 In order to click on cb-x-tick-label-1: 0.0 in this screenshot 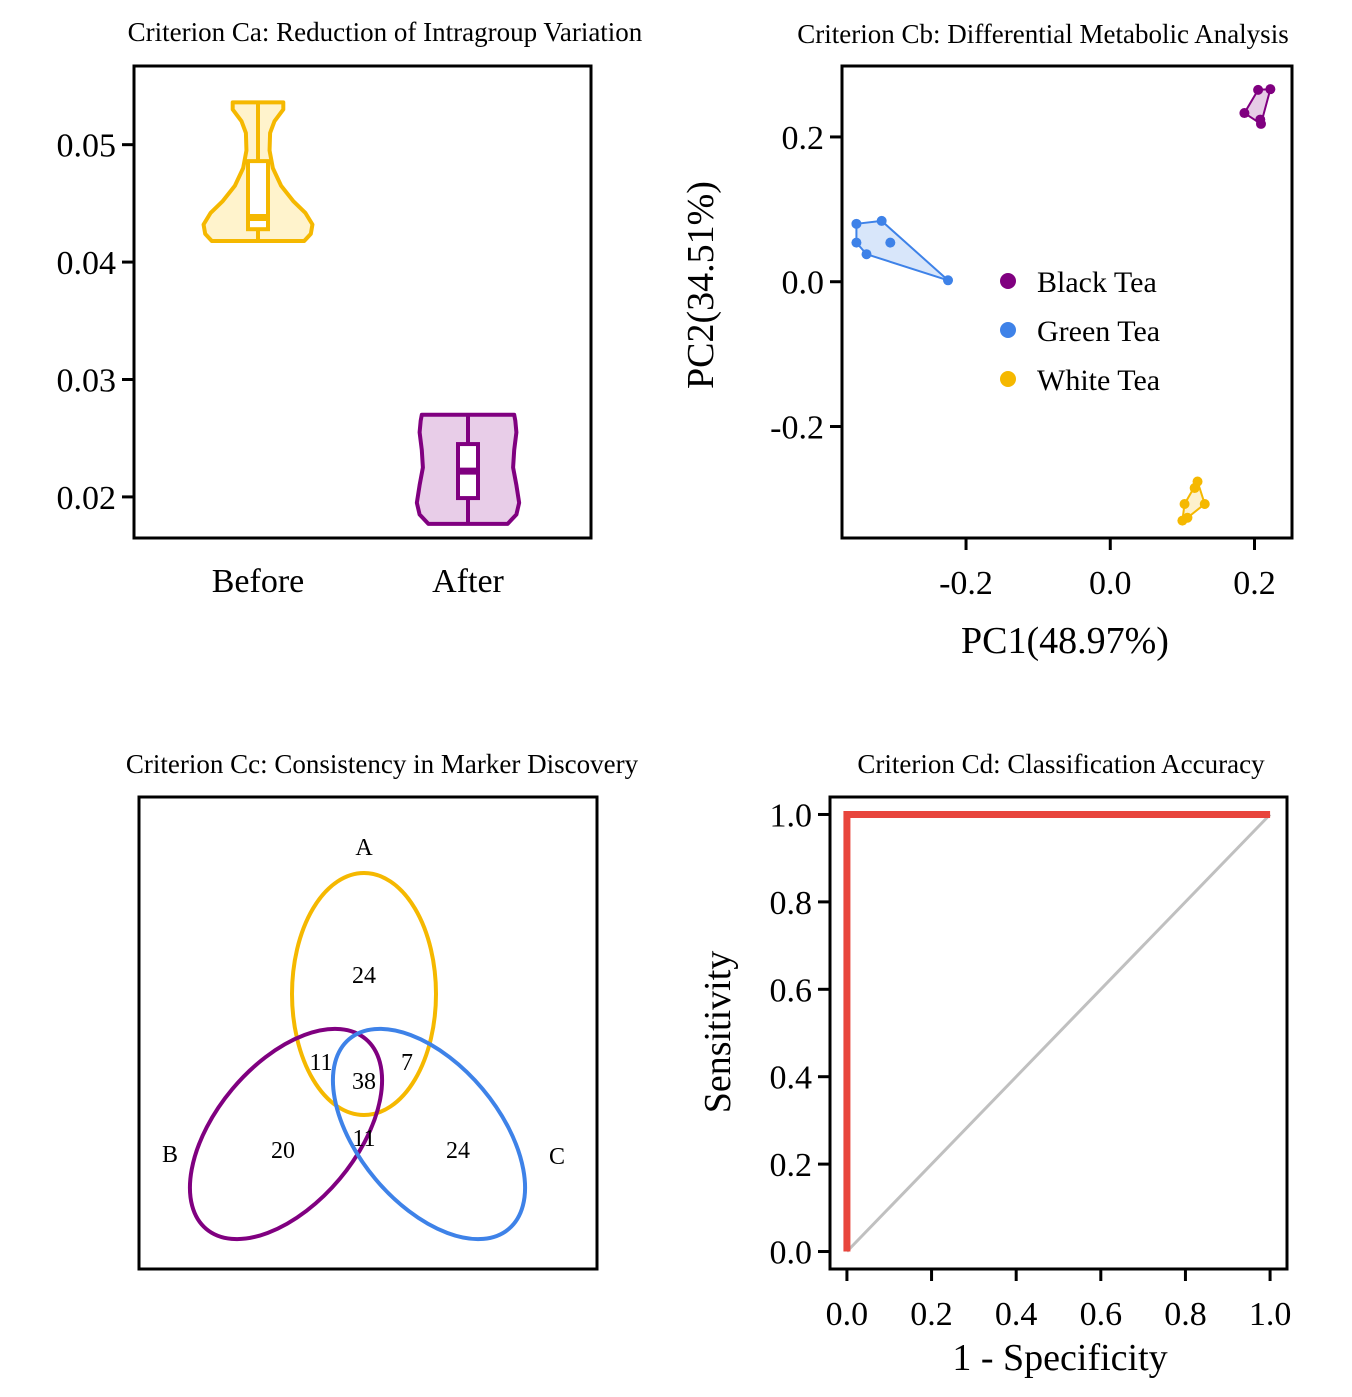, I will do `click(1110, 583)`.